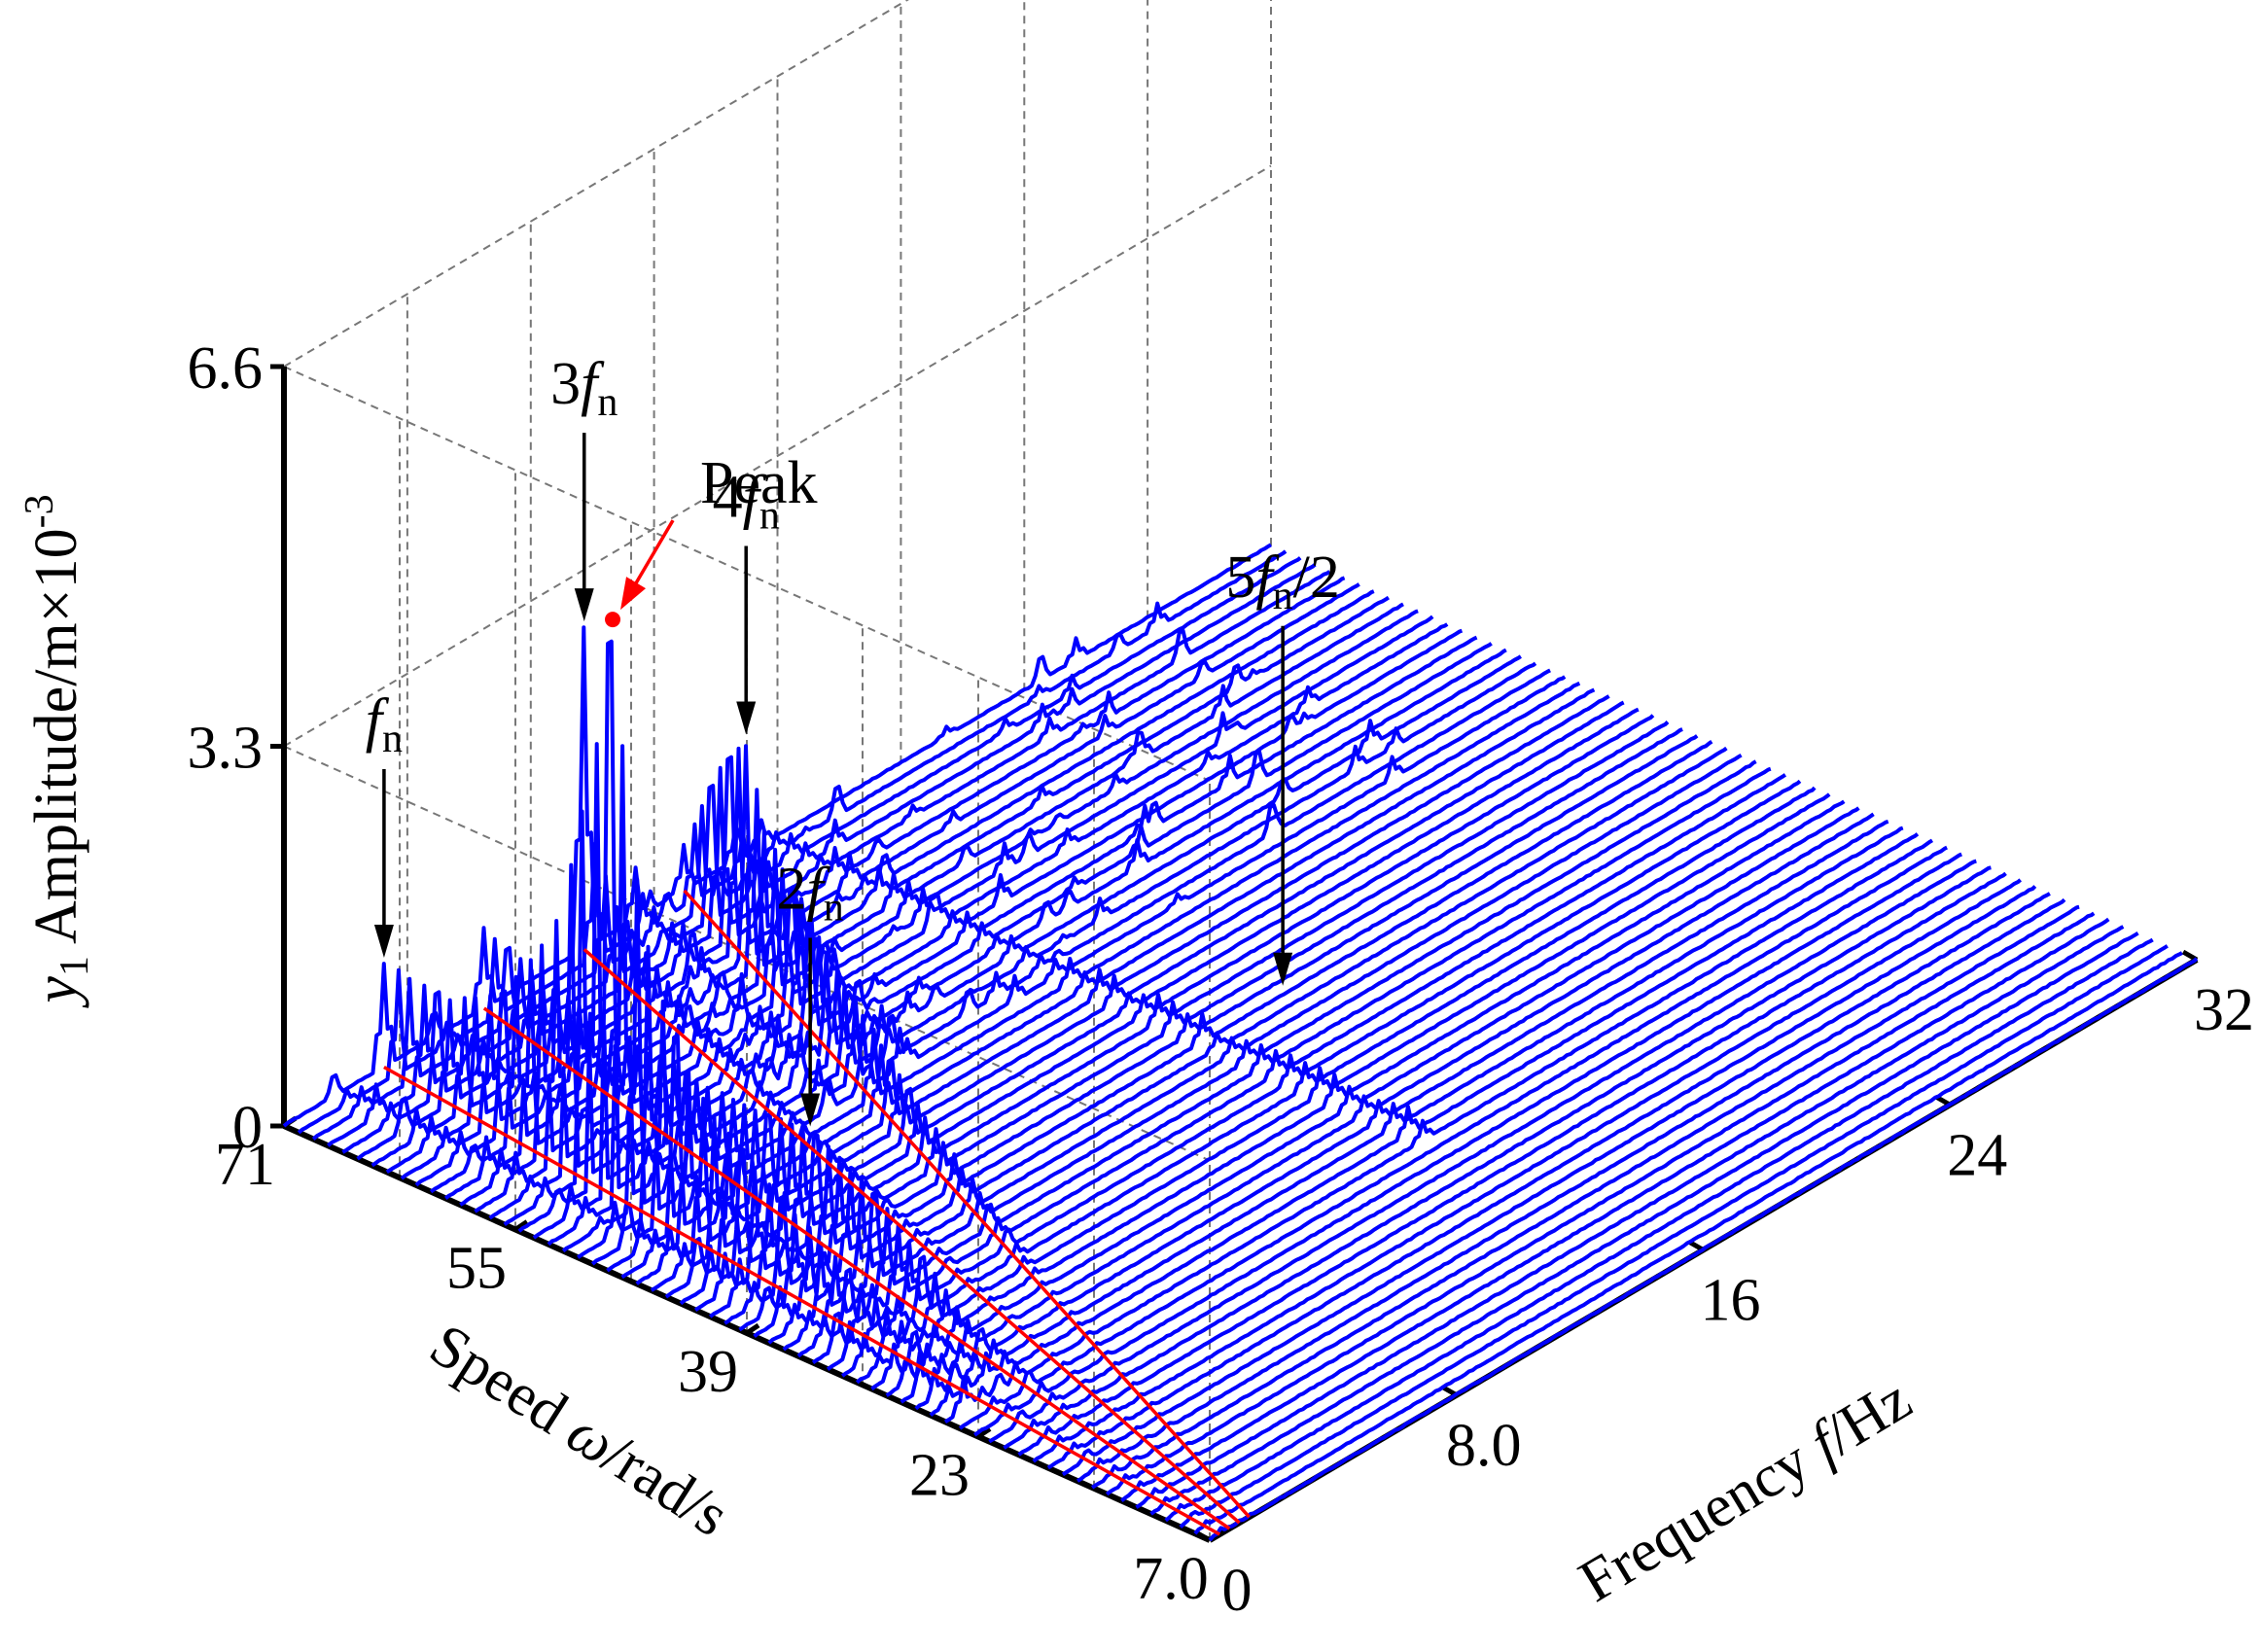  What do you see at coordinates (384, 941) in the screenshot?
I see `annotation-fn-arrow-head` at bounding box center [384, 941].